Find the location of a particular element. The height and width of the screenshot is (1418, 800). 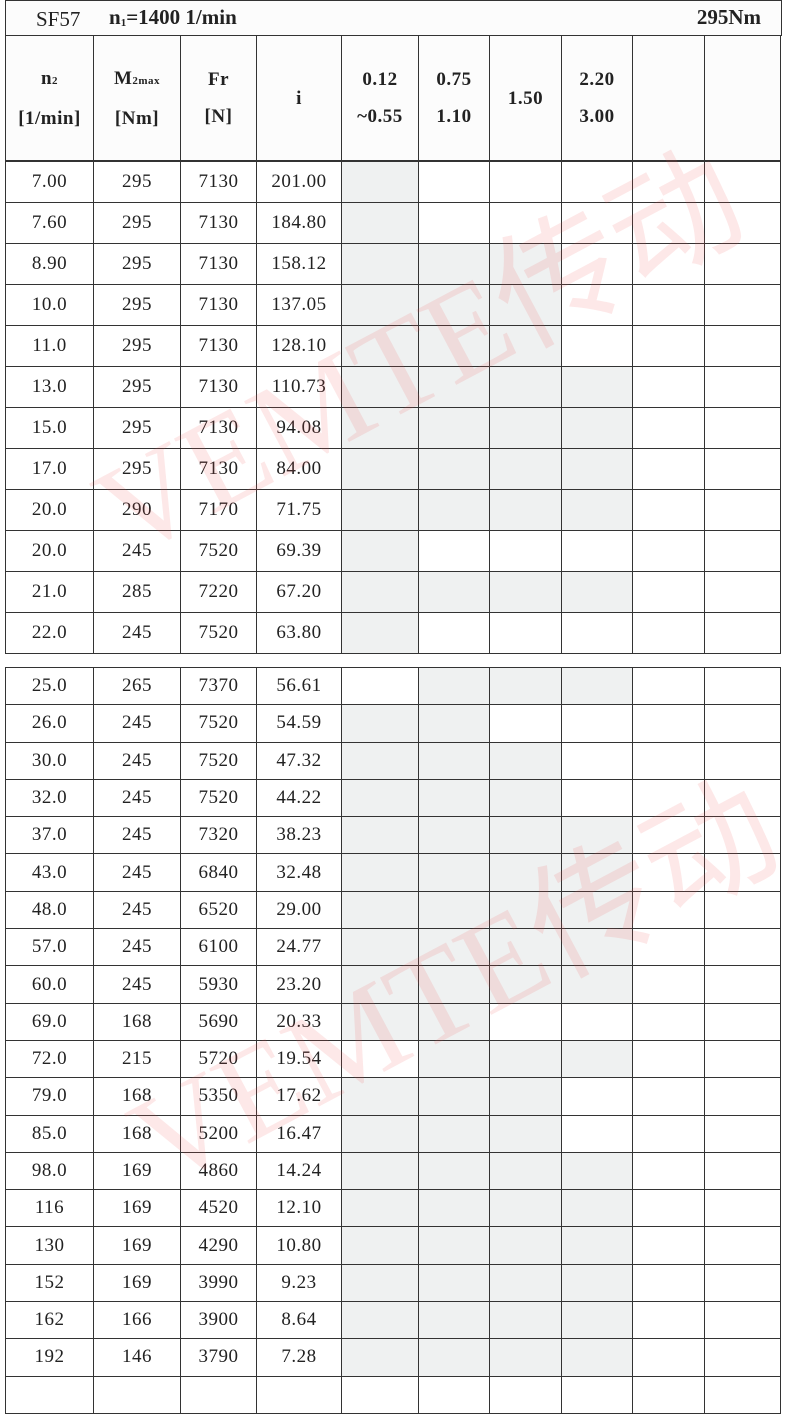

rated-torque: 295Nm is located at coordinates (728, 17).